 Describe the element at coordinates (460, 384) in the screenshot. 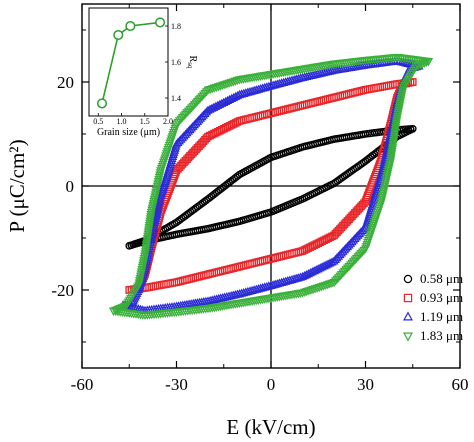

I see `x-tick-label: 60` at that location.